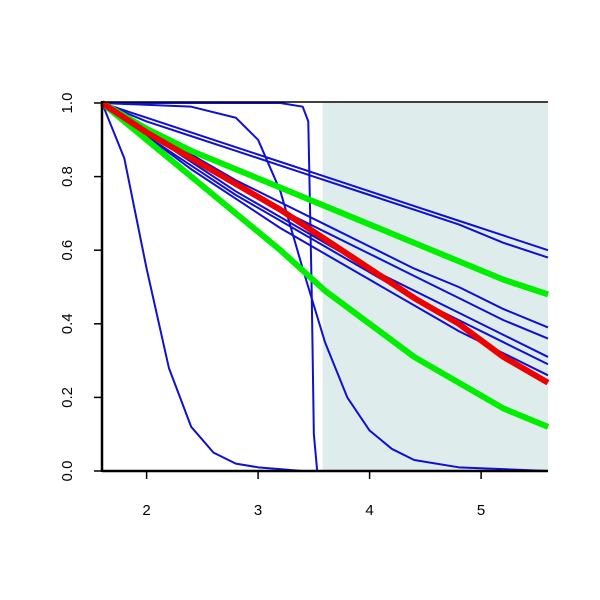 This screenshot has height=600, width=600. Describe the element at coordinates (258, 510) in the screenshot. I see `x-tick-label: 3` at that location.